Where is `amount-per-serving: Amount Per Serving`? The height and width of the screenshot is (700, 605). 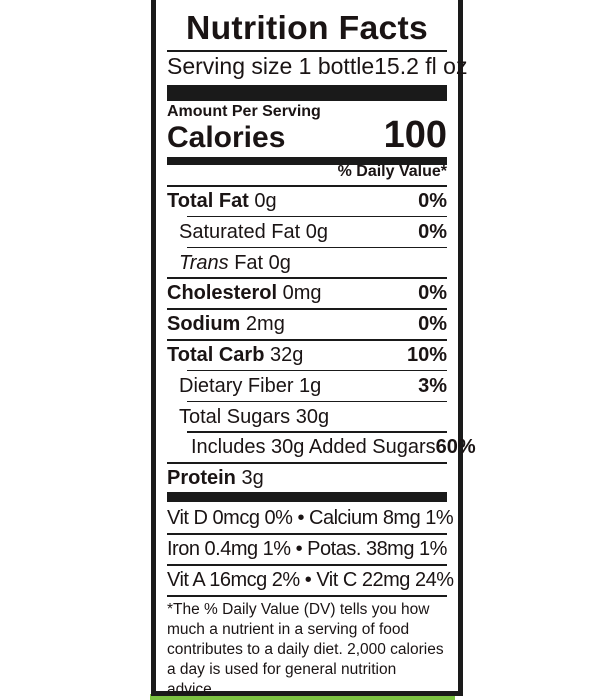
amount-per-serving: Amount Per Serving is located at coordinates (307, 112).